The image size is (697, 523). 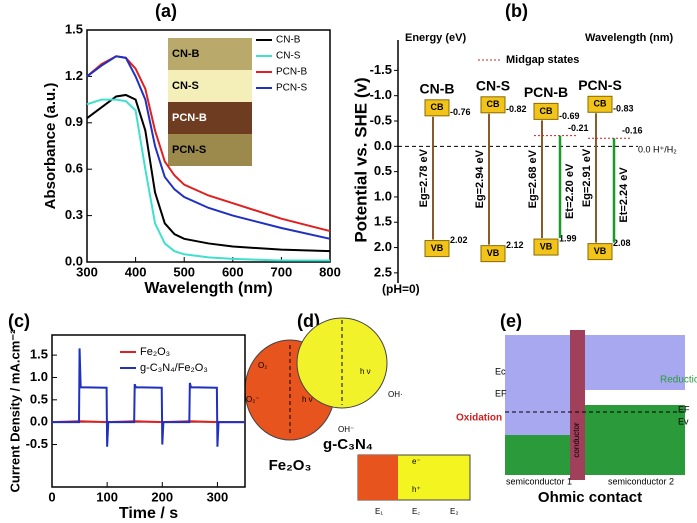 I want to click on label: E₂, so click(x=454, y=511).